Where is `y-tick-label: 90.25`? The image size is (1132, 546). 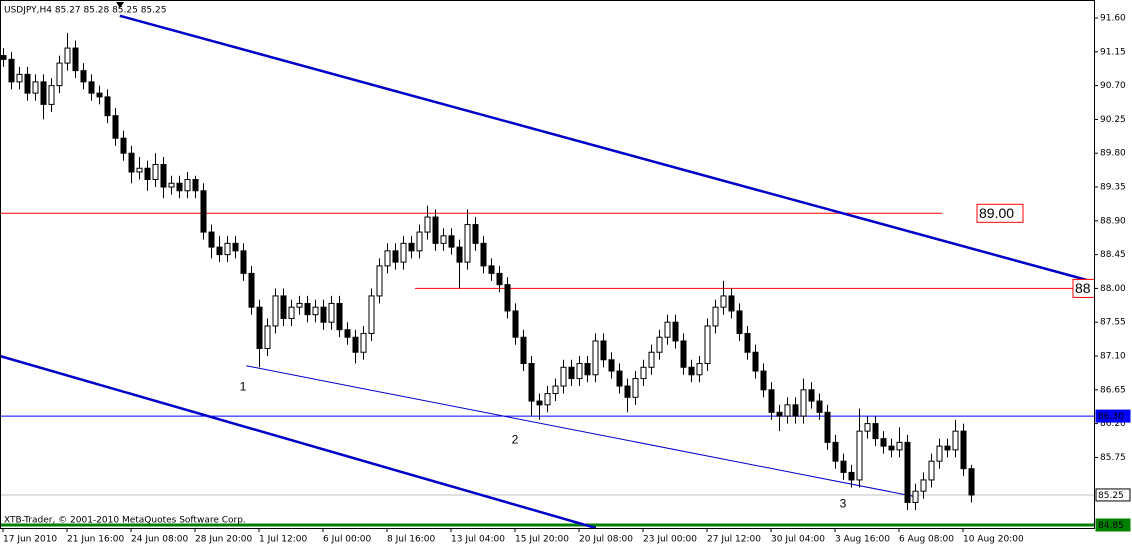
y-tick-label: 90.25 is located at coordinates (1113, 120).